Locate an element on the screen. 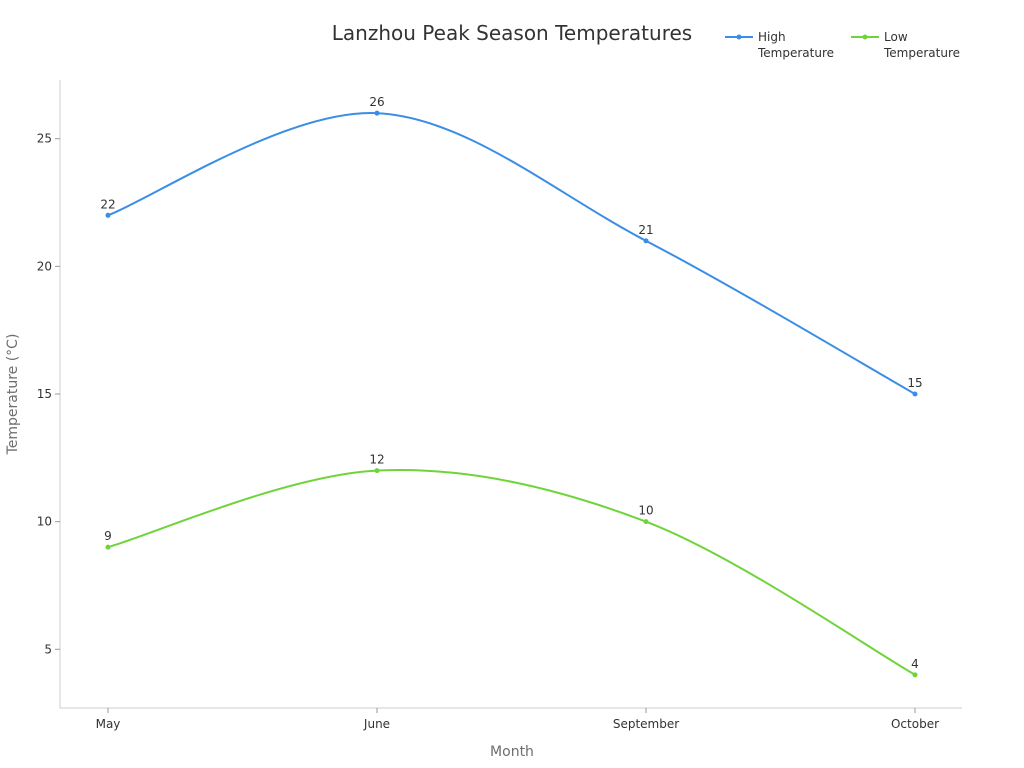 Image resolution: width=1024 pixels, height=768 pixels. data-label: 9 is located at coordinates (108, 536).